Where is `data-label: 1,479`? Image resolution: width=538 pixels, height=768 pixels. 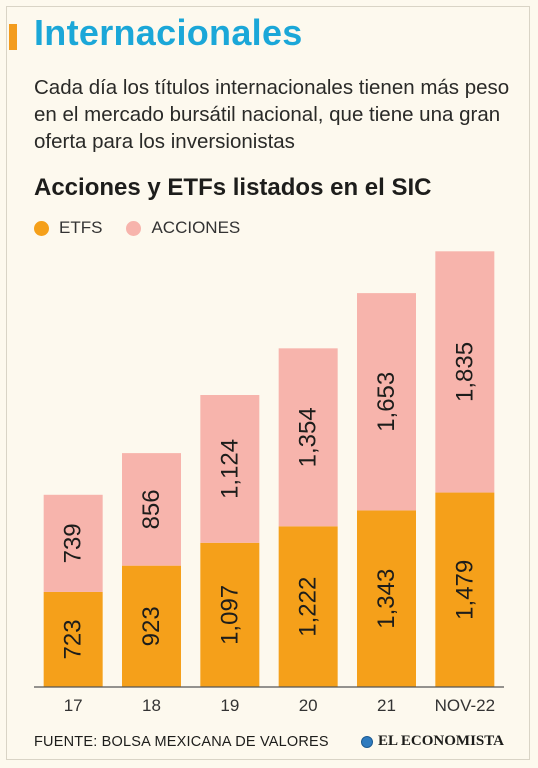 data-label: 1,479 is located at coordinates (464, 590).